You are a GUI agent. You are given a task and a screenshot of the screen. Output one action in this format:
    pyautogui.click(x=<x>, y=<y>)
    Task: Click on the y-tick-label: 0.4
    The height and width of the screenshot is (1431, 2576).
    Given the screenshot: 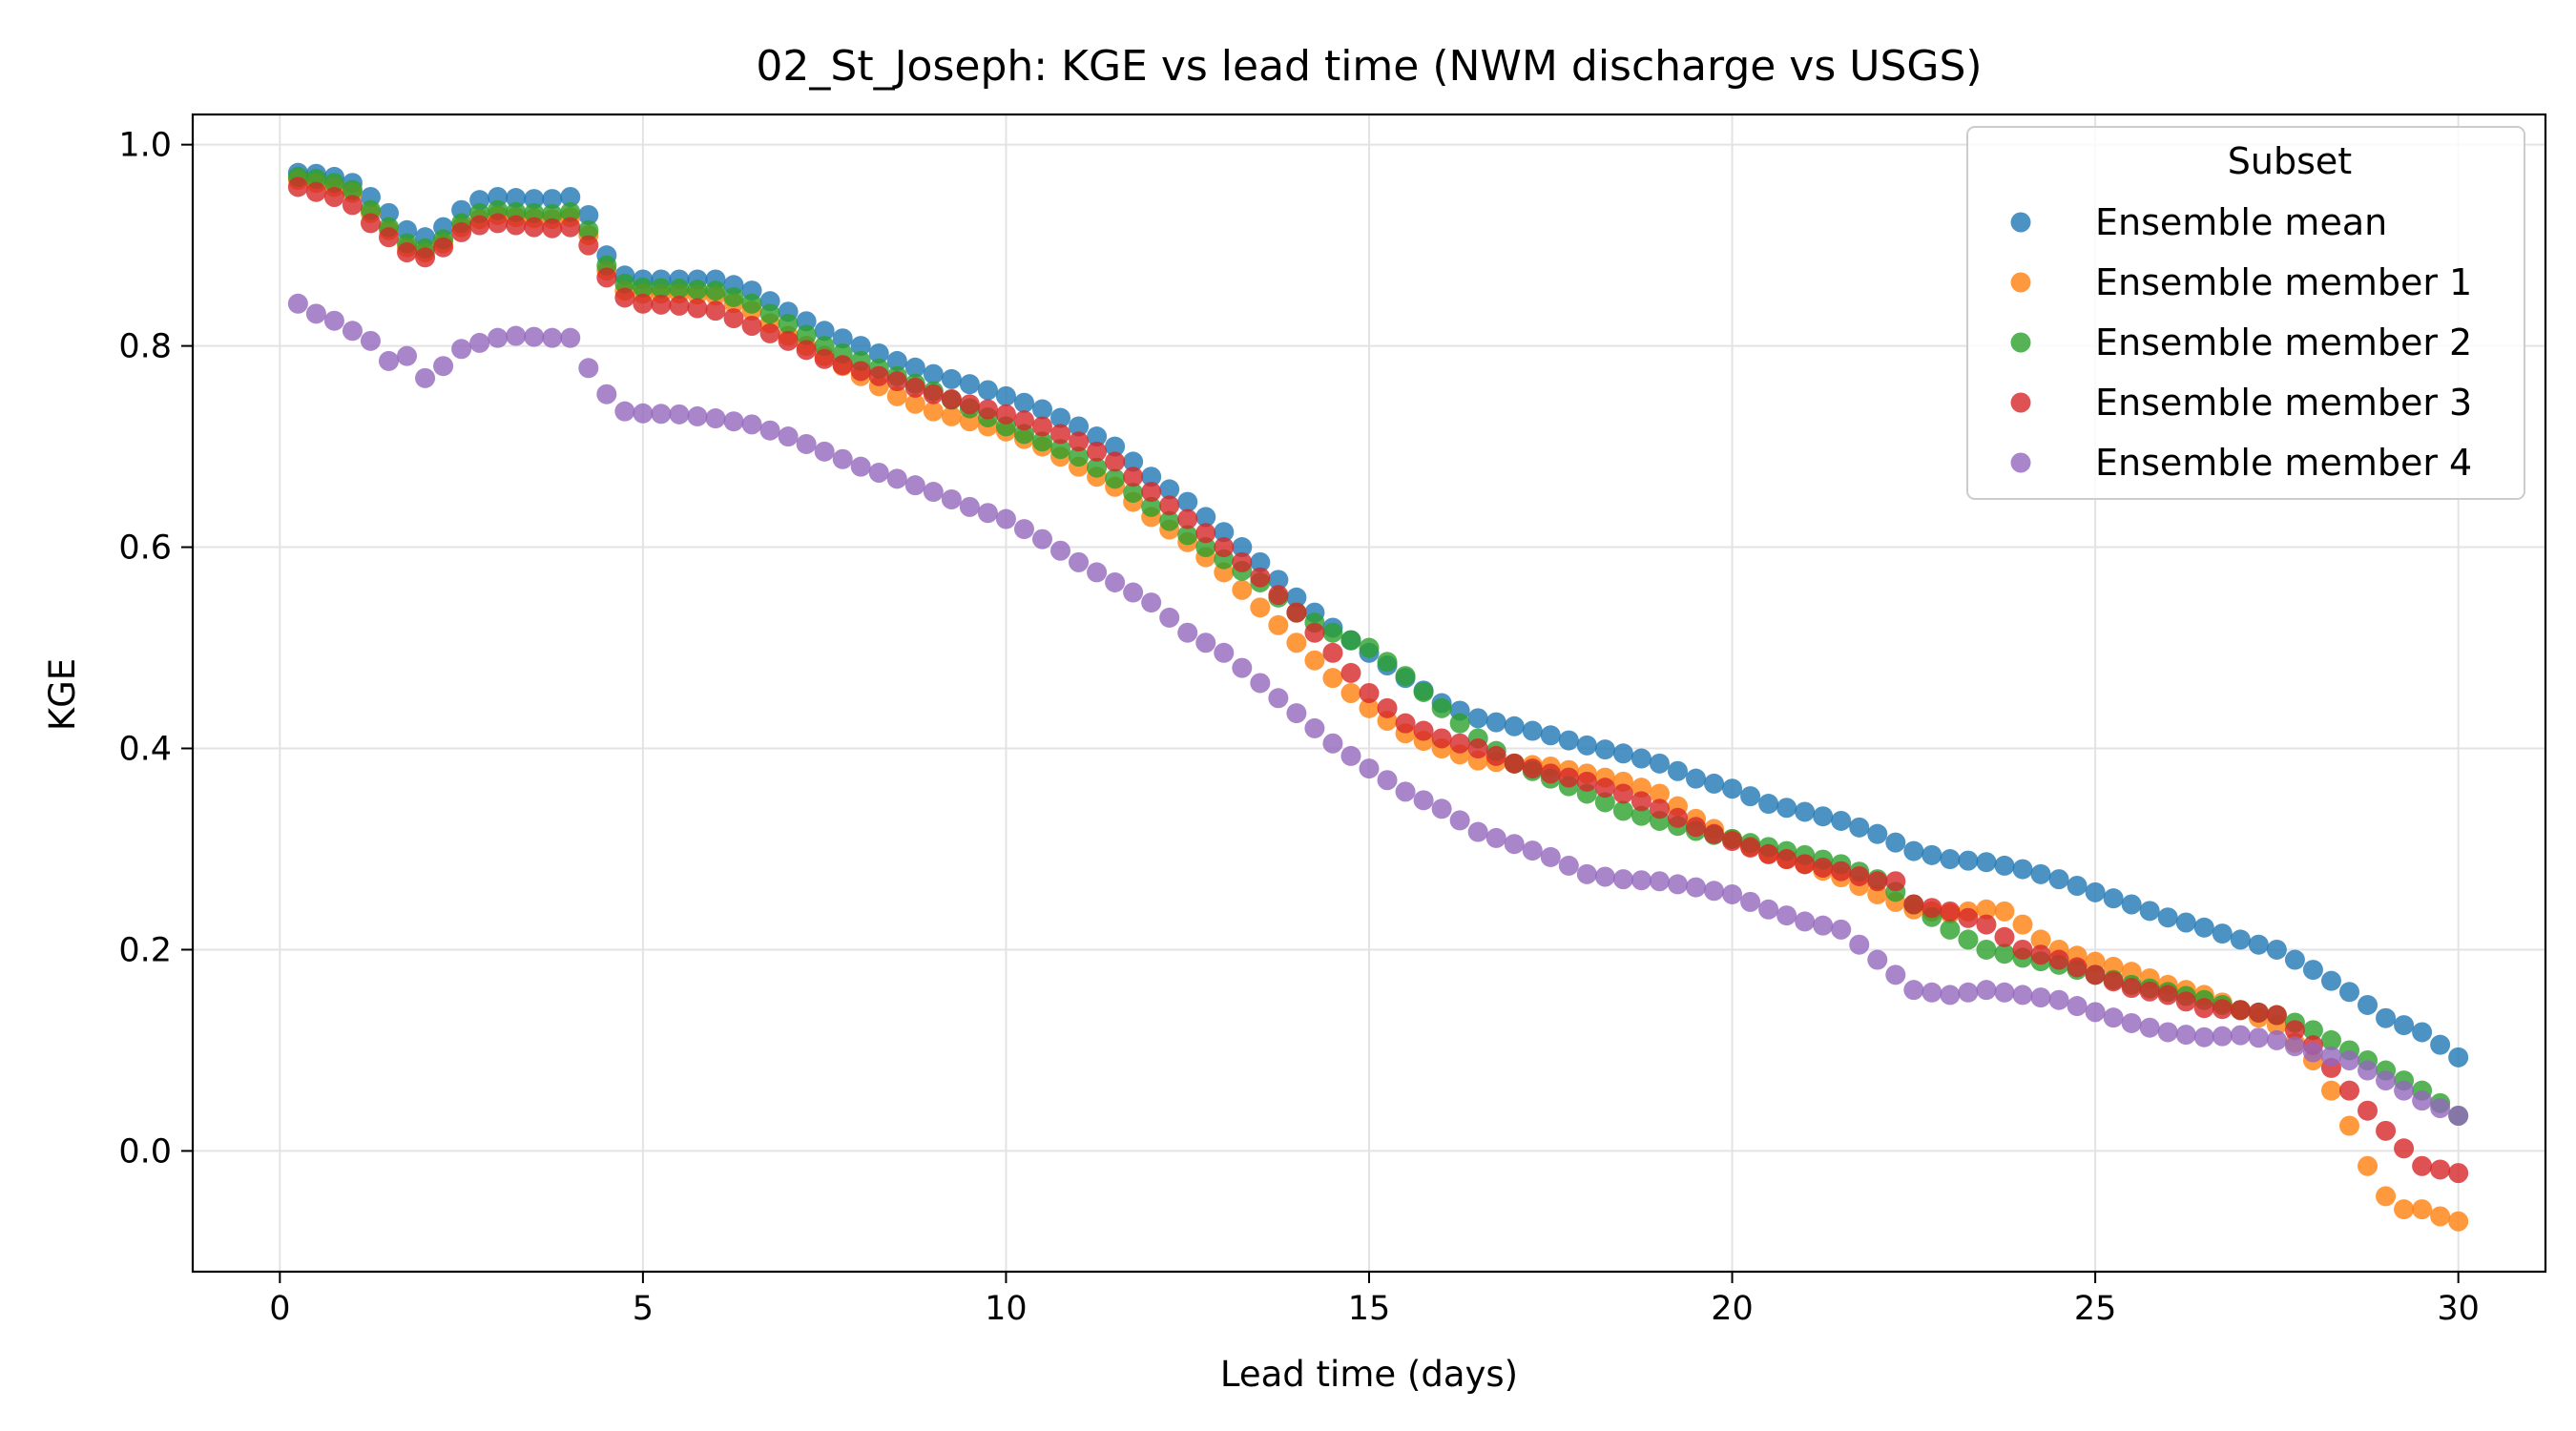 What is the action you would take?
    pyautogui.click(x=145, y=750)
    